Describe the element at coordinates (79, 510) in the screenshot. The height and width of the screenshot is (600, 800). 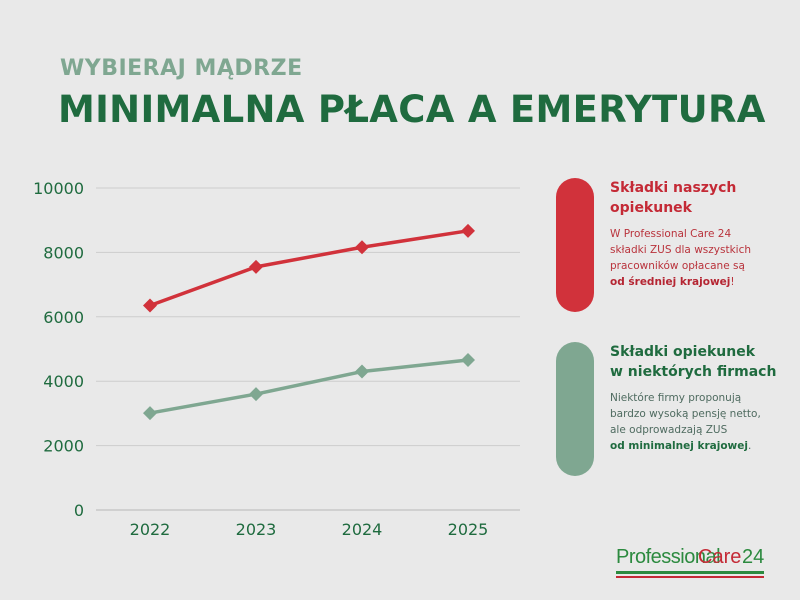
I see `y-tick-label: 0` at that location.